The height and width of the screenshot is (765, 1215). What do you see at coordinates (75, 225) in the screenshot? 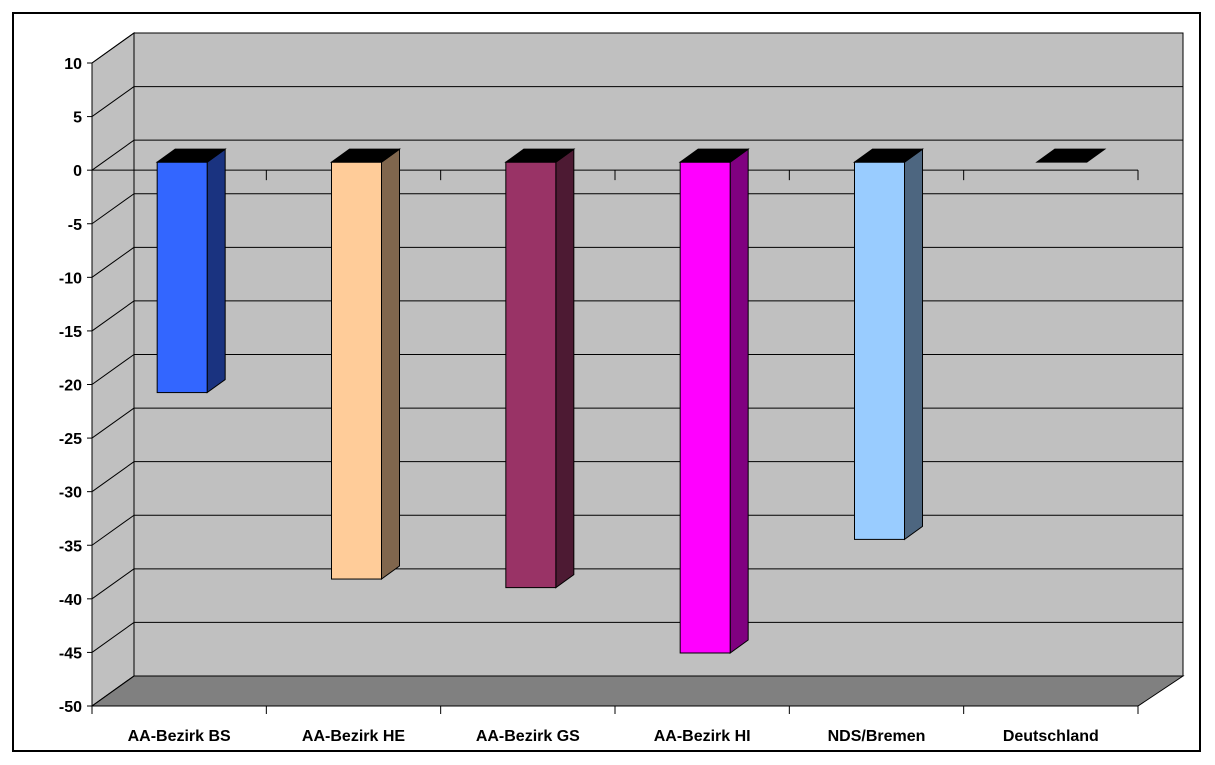
I see `y-tick-label: -5` at bounding box center [75, 225].